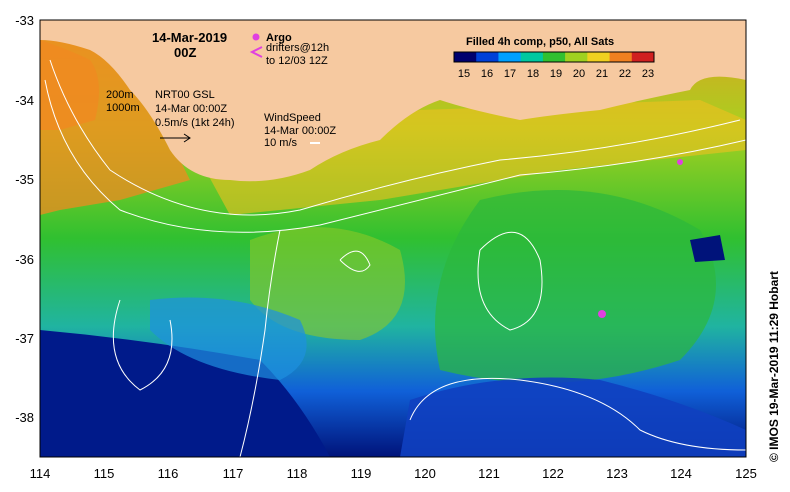 This screenshot has width=790, height=492. What do you see at coordinates (175, 138) in the screenshot?
I see `current-scale-arrow-icon` at bounding box center [175, 138].